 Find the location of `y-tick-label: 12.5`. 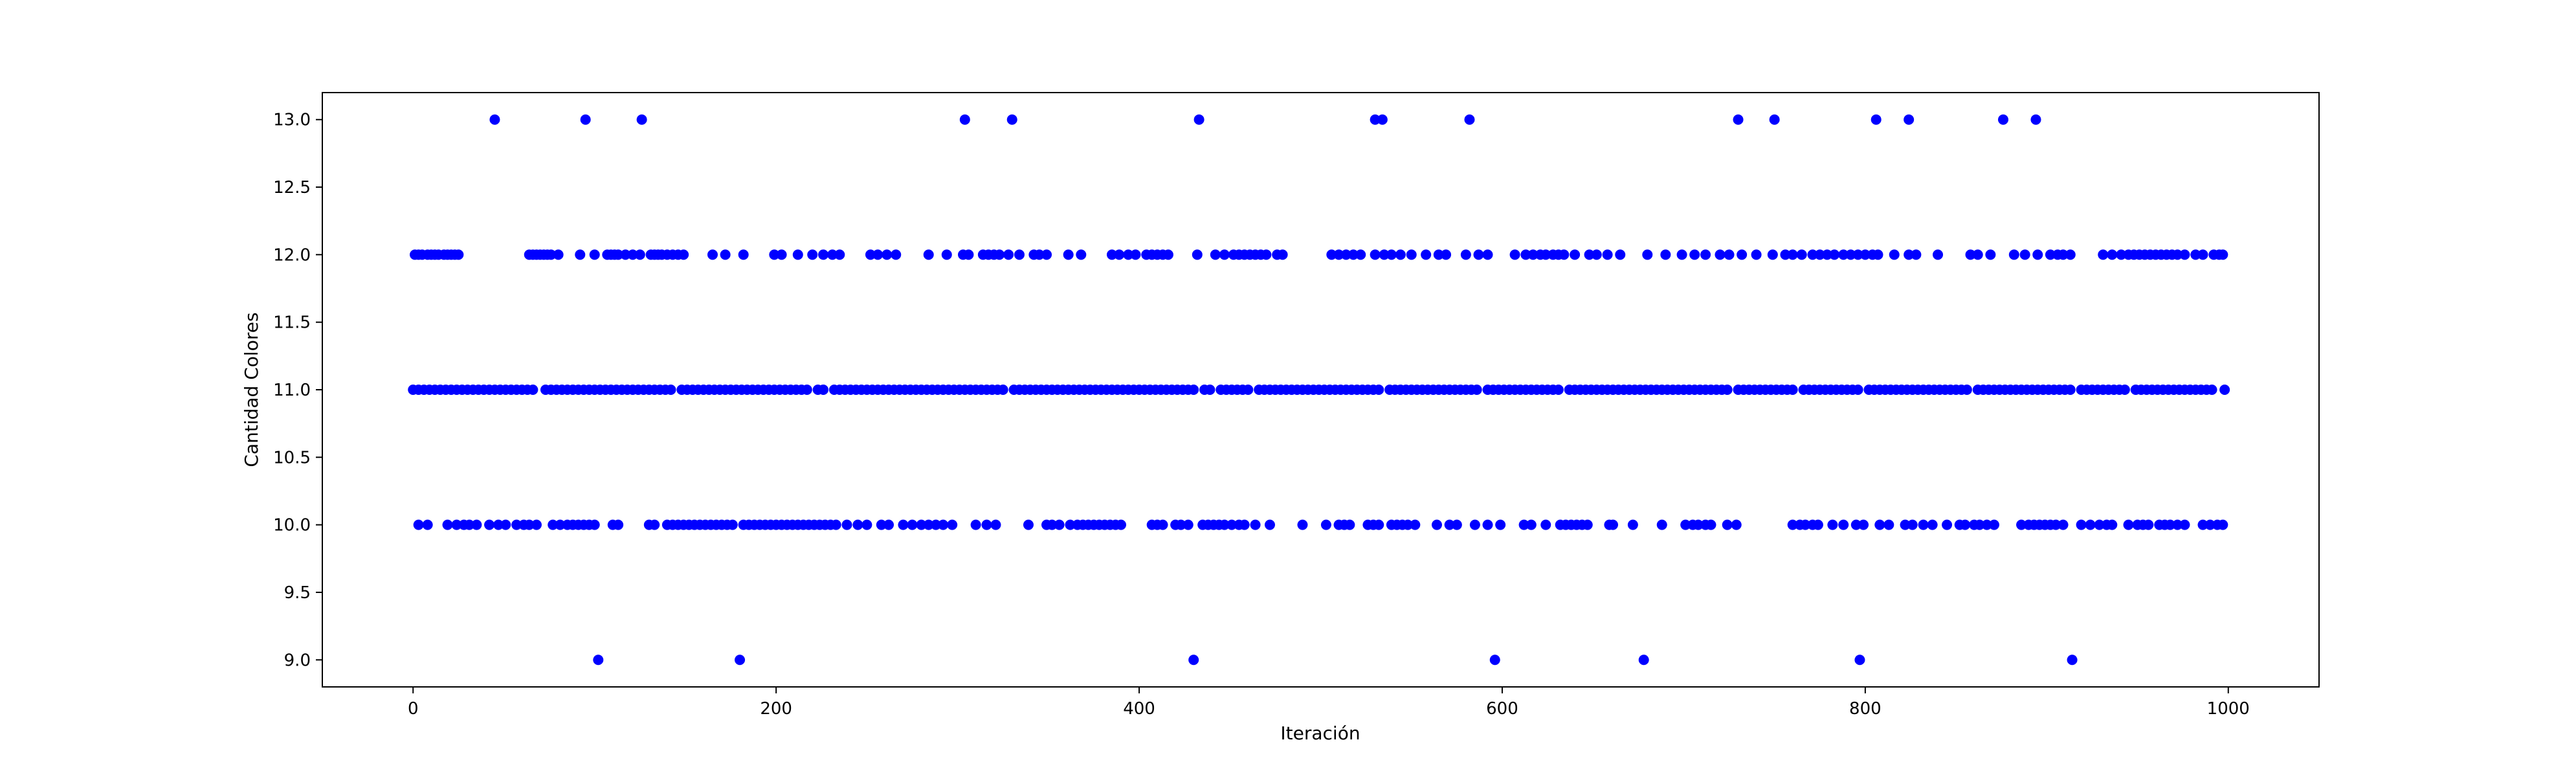

y-tick-label: 12.5 is located at coordinates (292, 187).